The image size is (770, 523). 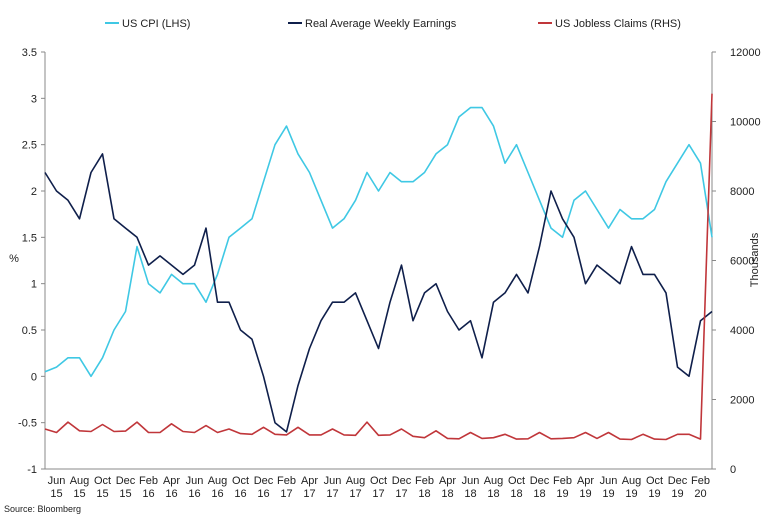 What do you see at coordinates (14, 259) in the screenshot?
I see `y-axis-label: %` at bounding box center [14, 259].